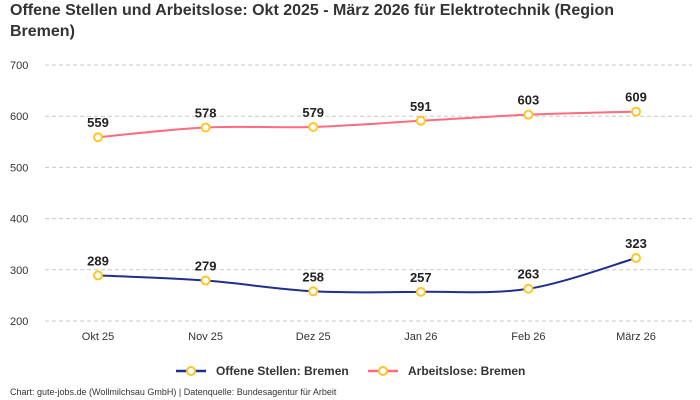  Describe the element at coordinates (98, 260) in the screenshot. I see `data-label: 289` at that location.